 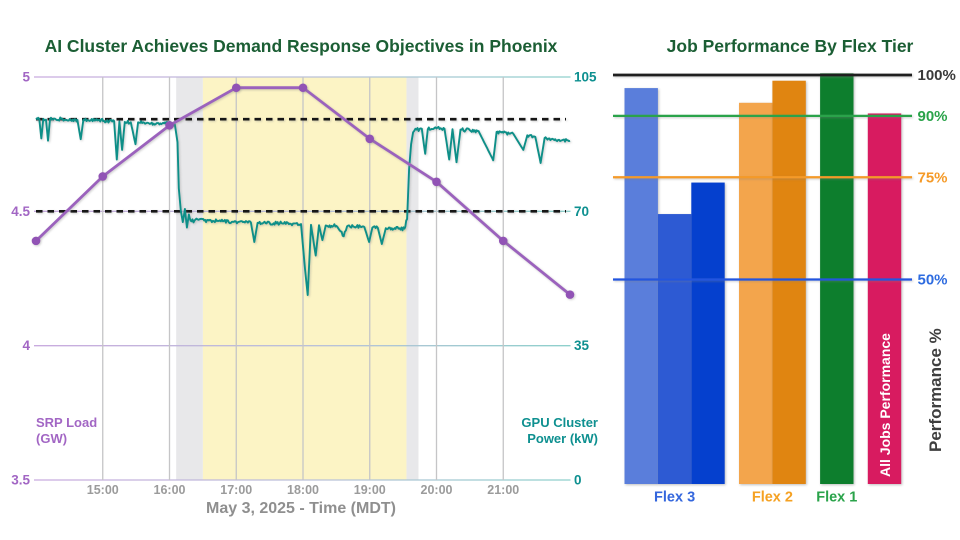 What do you see at coordinates (437, 490) in the screenshot?
I see `time-tick: 20:00` at bounding box center [437, 490].